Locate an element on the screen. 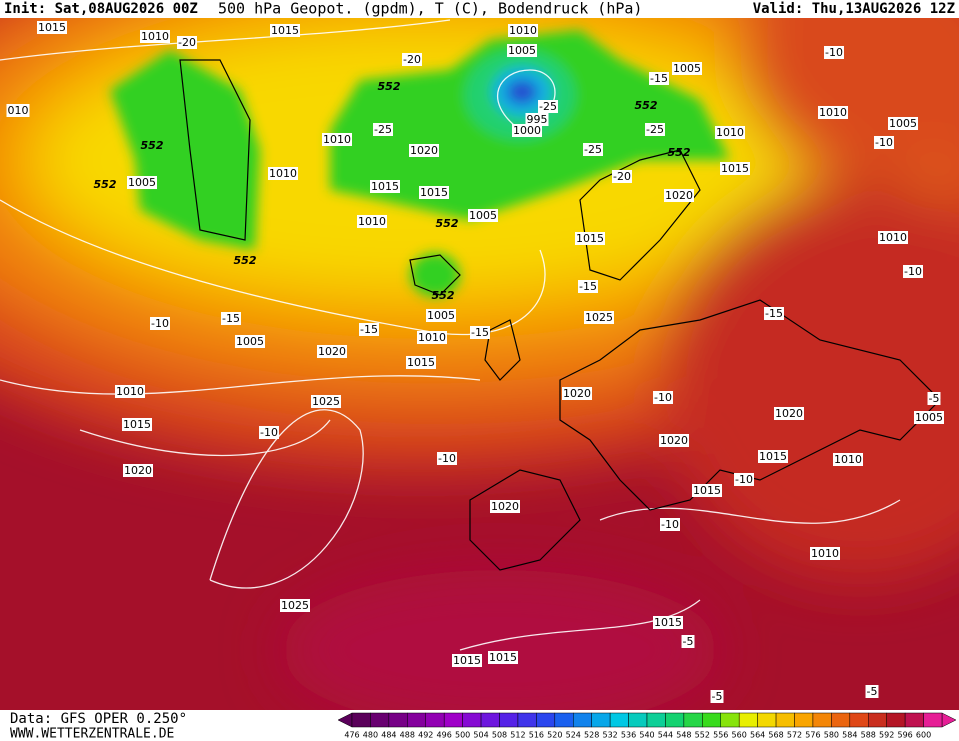 The height and width of the screenshot is (741, 959). colorbar-label: 476 is located at coordinates (351, 735).